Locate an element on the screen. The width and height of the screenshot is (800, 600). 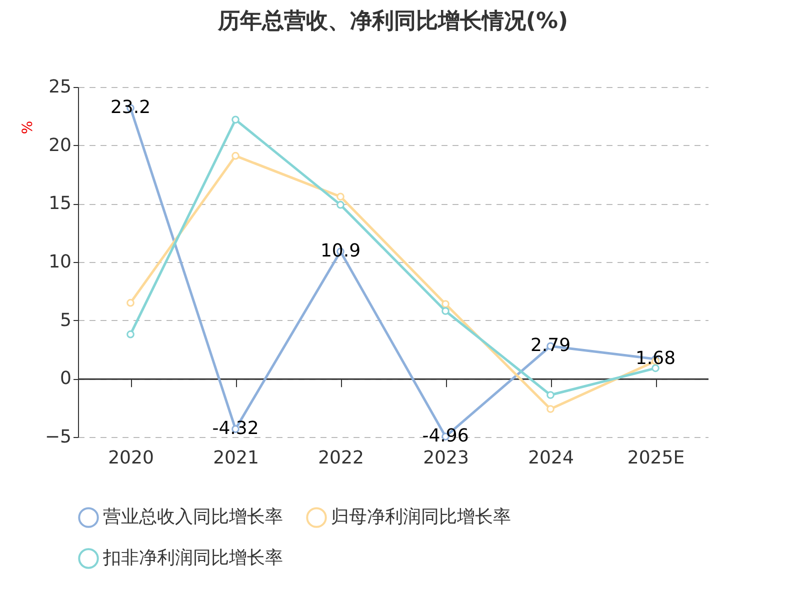
x-tick-label: 2022 is located at coordinates (341, 458).